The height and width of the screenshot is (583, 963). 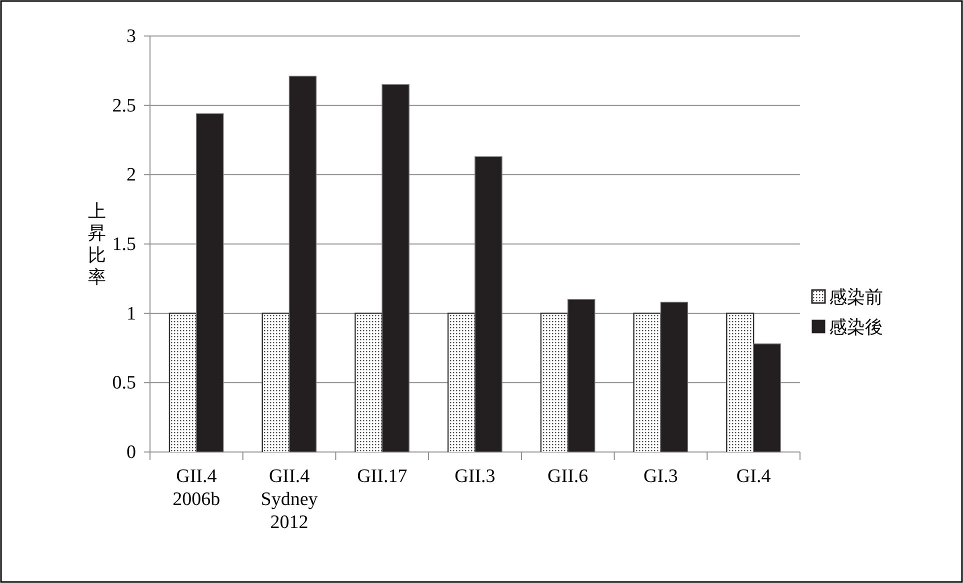 I want to click on y-tick-label: 0, so click(x=131, y=452).